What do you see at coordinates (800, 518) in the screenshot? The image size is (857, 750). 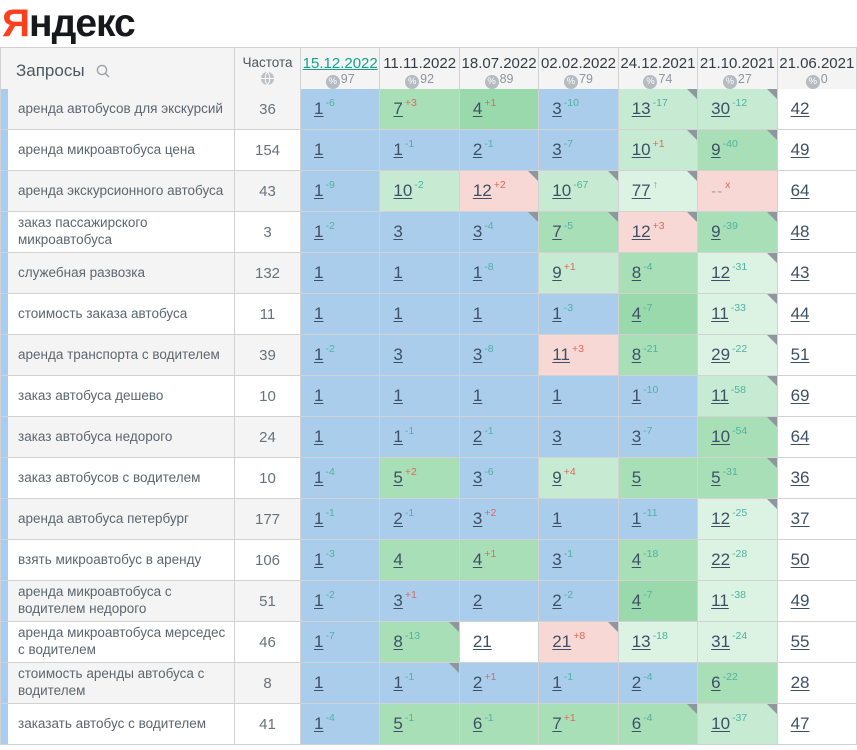 I see `position-value: 37` at bounding box center [800, 518].